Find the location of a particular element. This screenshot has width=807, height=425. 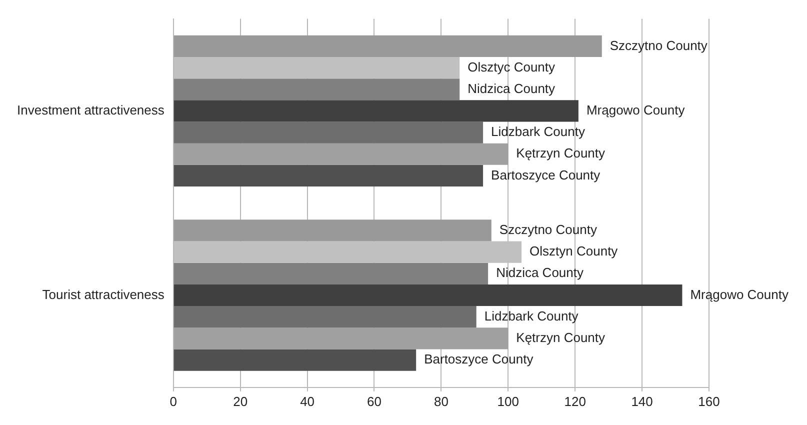

x-tick-label: 40 is located at coordinates (307, 401).